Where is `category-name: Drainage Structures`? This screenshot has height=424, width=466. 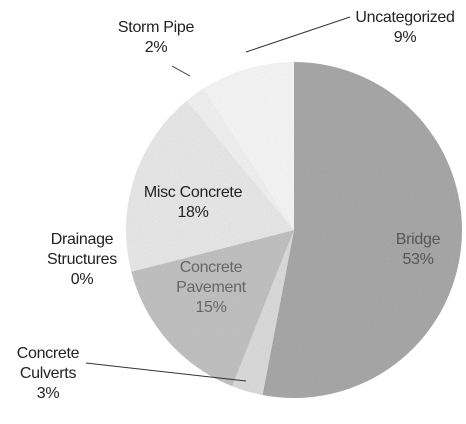 category-name: Drainage Structures is located at coordinates (82, 249).